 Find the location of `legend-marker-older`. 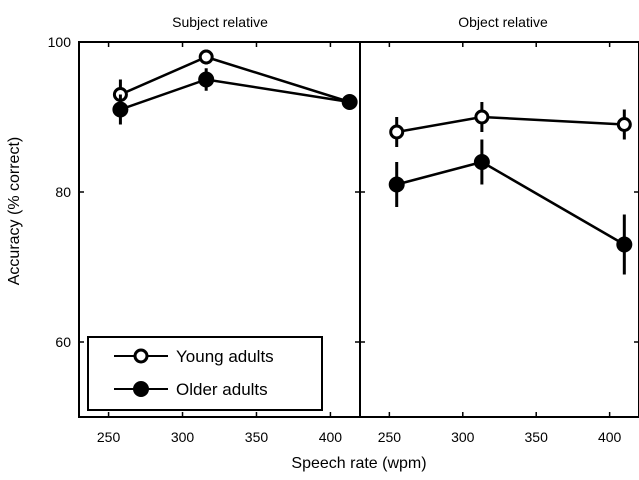

legend-marker-older is located at coordinates (141, 389).